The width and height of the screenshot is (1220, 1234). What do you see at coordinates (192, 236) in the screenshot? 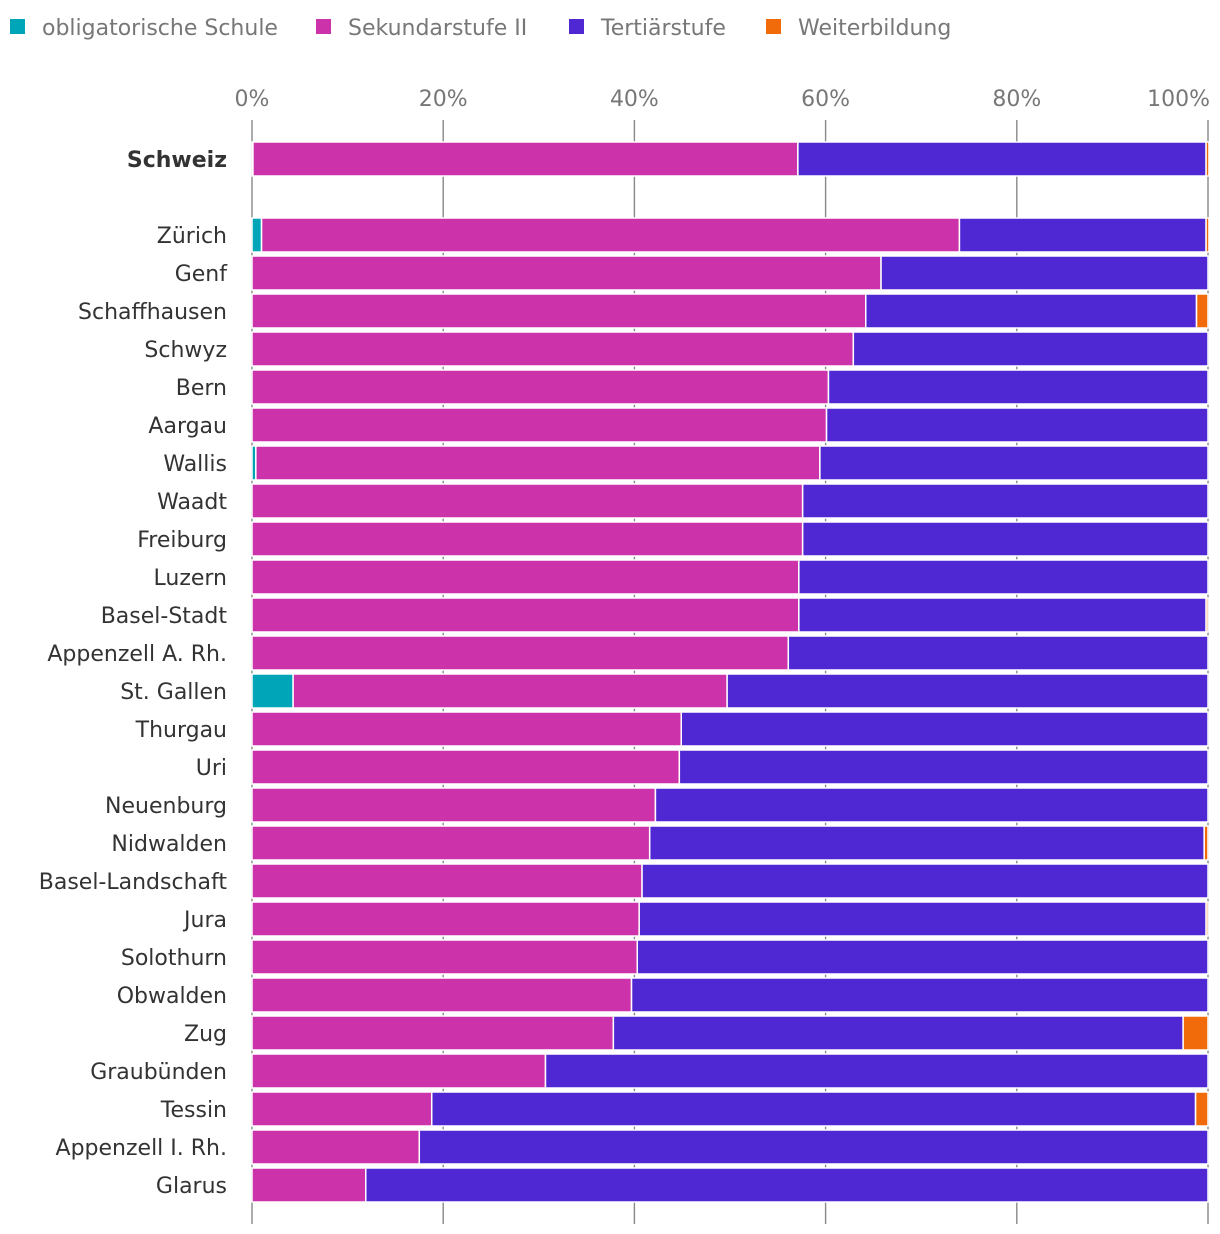
I see `category-label-1: Zürich` at bounding box center [192, 236].